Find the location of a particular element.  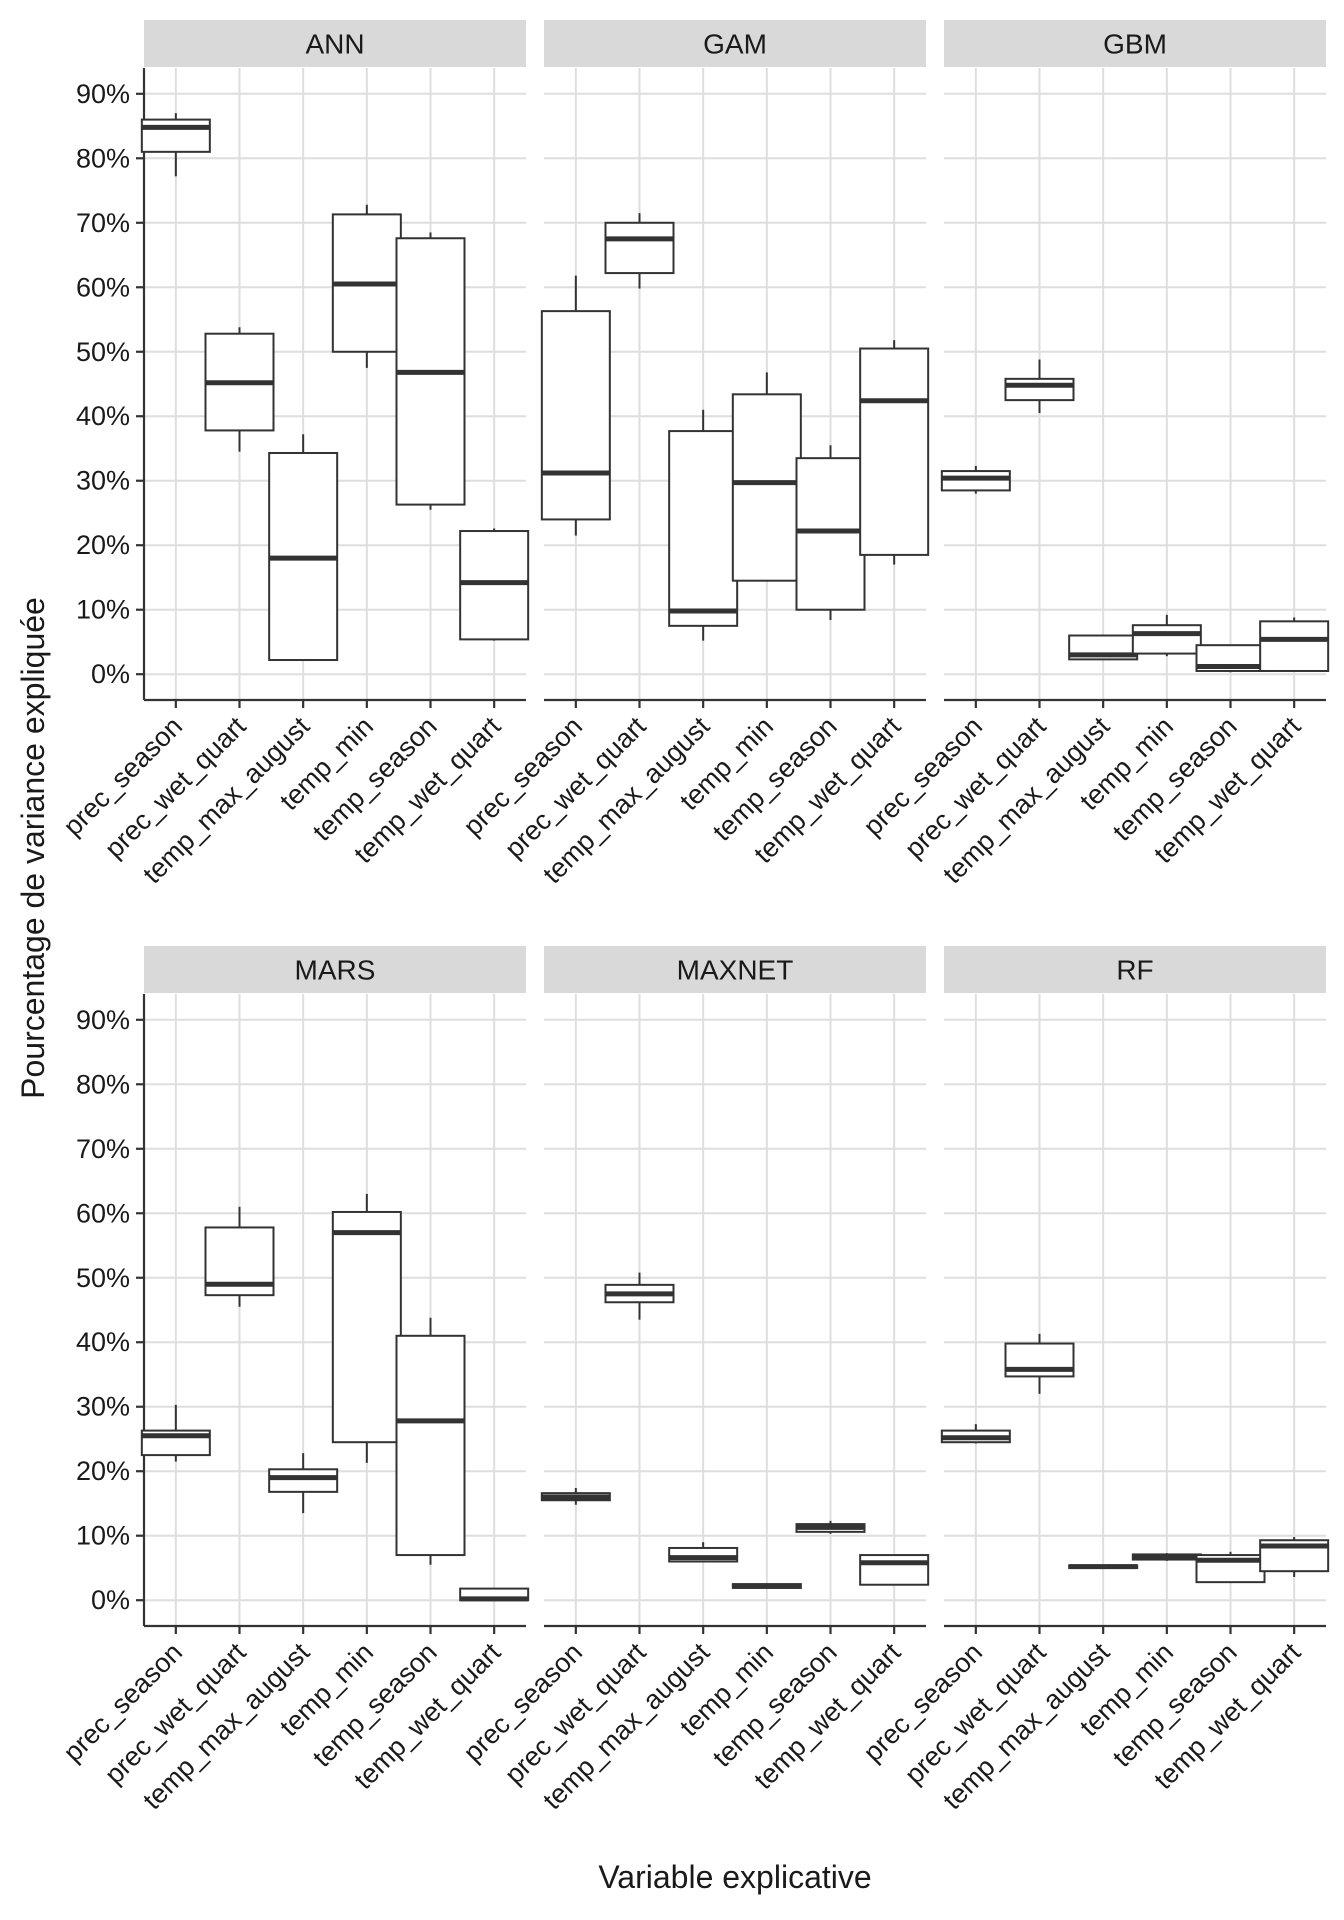

box-gam-temp_max_august is located at coordinates (703, 528).